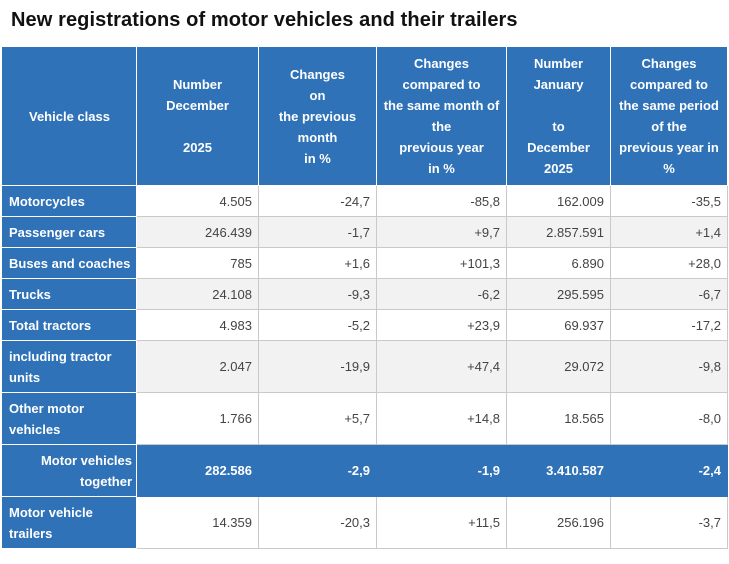 The width and height of the screenshot is (729, 564). Describe the element at coordinates (558, 470) in the screenshot. I see `cell-value: 3.410.587` at that location.